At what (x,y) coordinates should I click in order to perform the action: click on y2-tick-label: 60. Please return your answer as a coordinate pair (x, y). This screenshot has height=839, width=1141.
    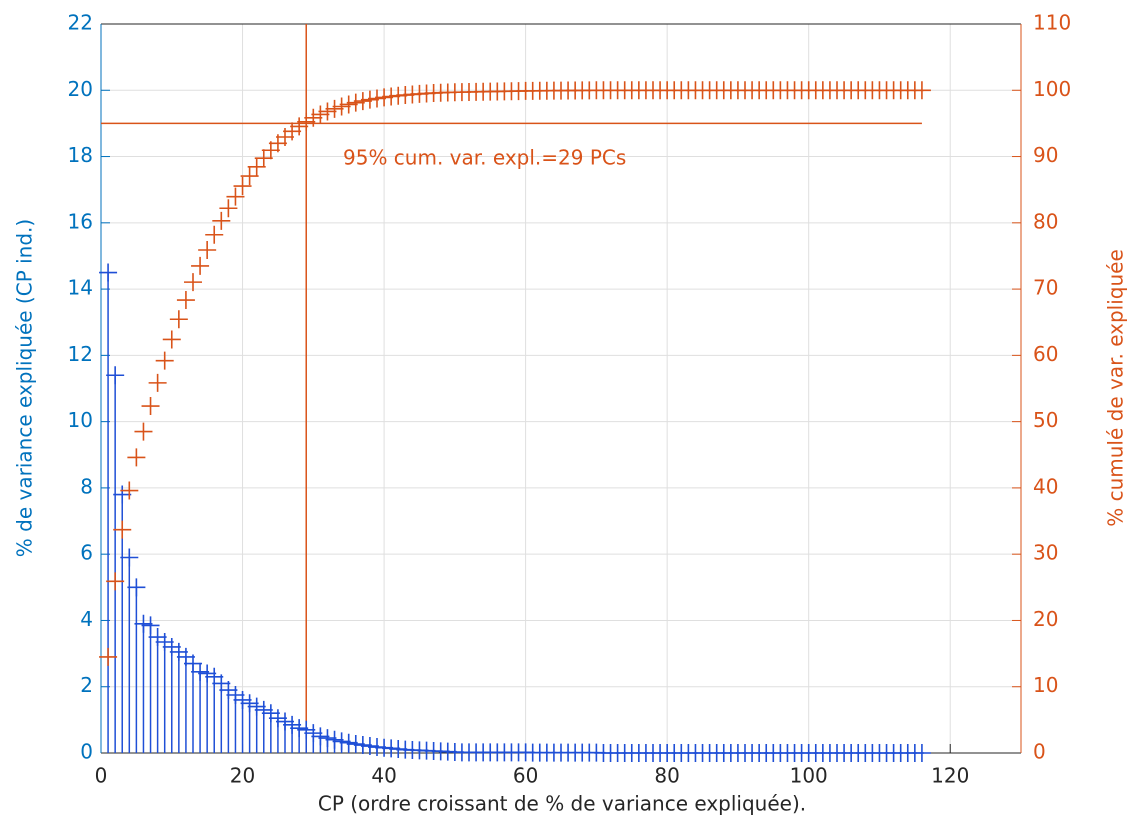
    Looking at the image, I should click on (1045, 354).